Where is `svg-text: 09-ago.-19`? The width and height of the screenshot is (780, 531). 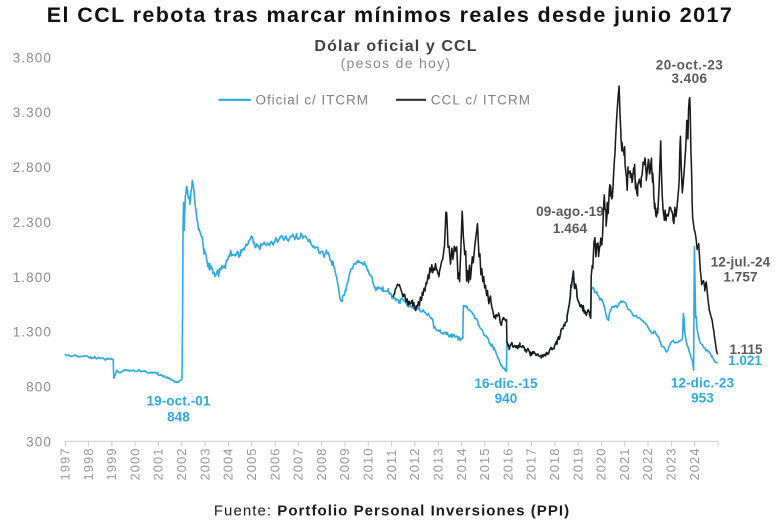 svg-text: 09-ago.-19 is located at coordinates (570, 211).